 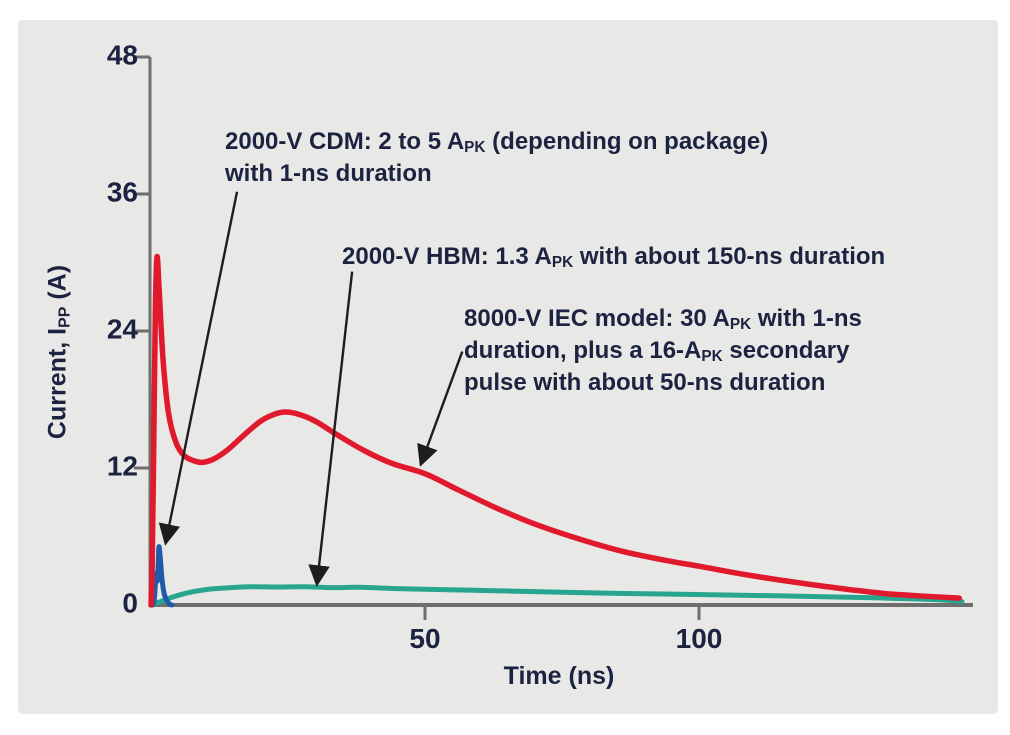 I want to click on x-axis-title: Time (ns), so click(x=559, y=676).